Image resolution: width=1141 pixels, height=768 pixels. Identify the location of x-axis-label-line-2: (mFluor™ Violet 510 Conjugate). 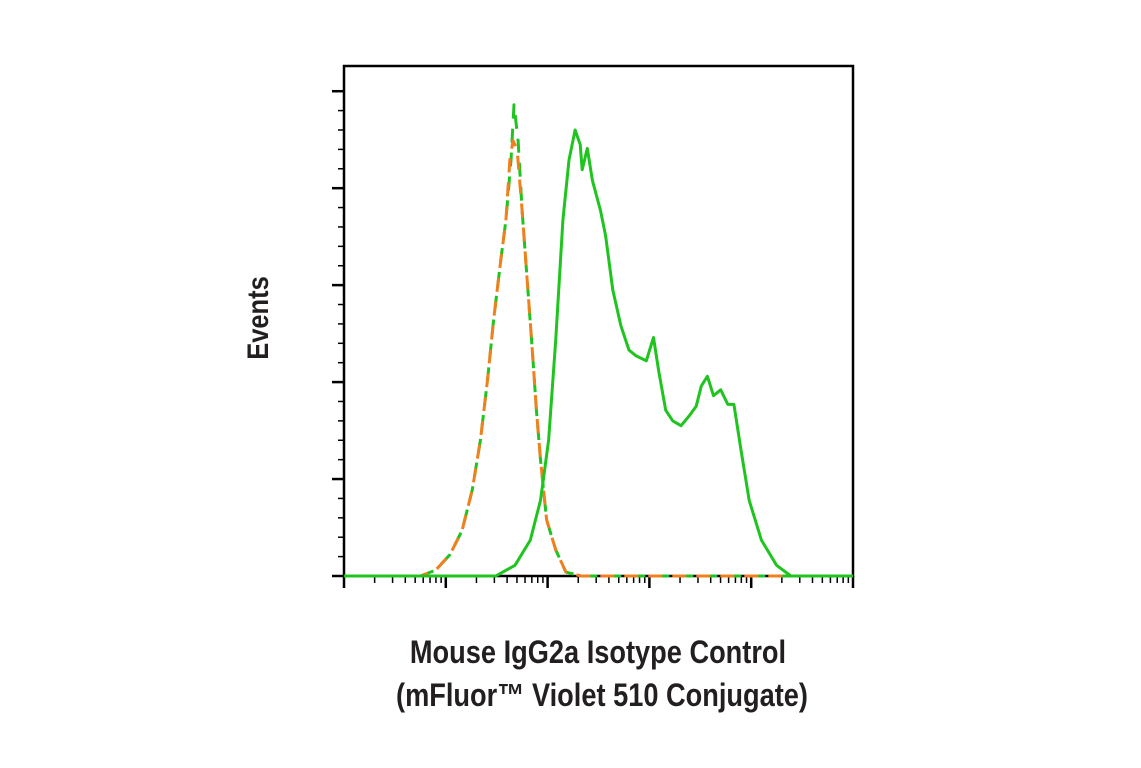
(602, 696).